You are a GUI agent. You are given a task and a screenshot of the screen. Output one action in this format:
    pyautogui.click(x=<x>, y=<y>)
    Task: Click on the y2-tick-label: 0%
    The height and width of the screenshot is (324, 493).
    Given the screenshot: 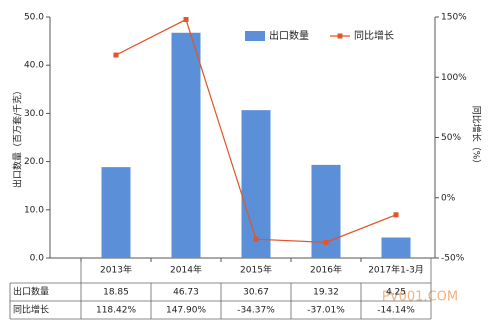 What is the action you would take?
    pyautogui.click(x=448, y=198)
    